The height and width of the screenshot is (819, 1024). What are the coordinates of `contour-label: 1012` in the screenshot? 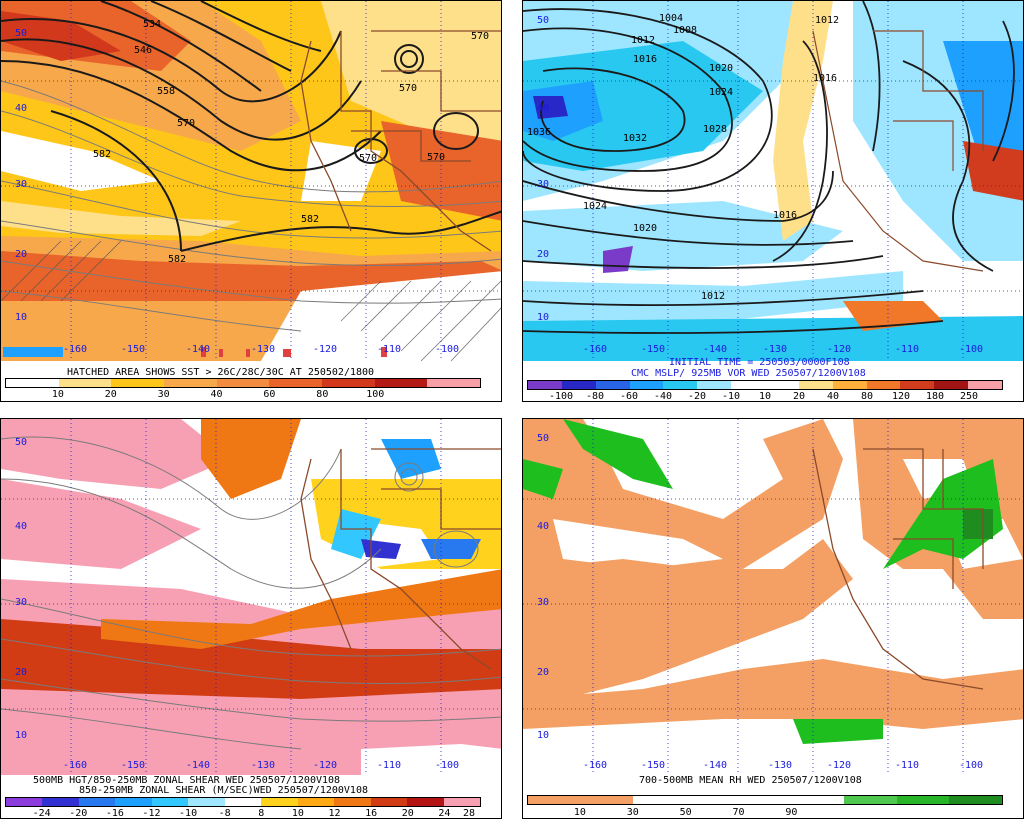 It's located at (827, 20).